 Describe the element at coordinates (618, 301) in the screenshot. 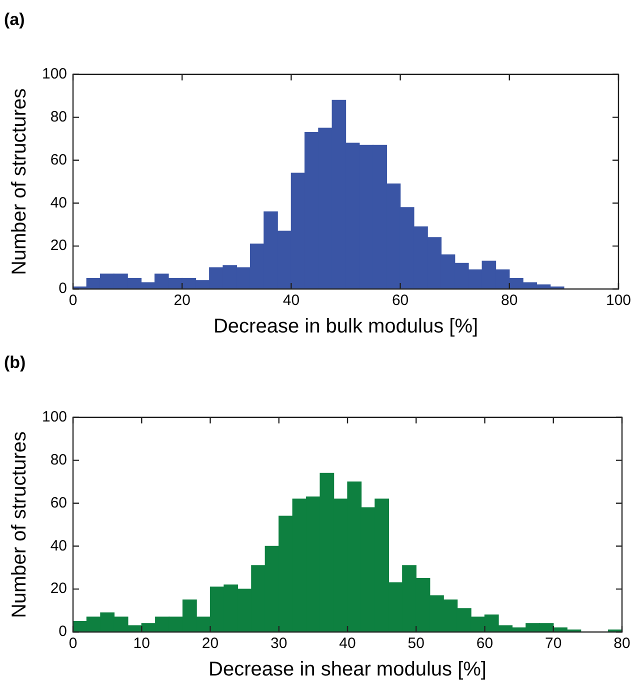

I see `x-tick-label: 100` at that location.